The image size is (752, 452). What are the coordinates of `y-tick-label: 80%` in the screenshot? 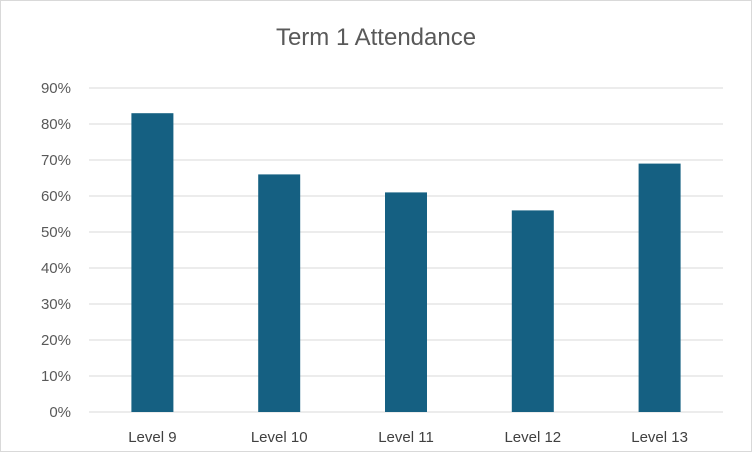 It's located at (56, 124).